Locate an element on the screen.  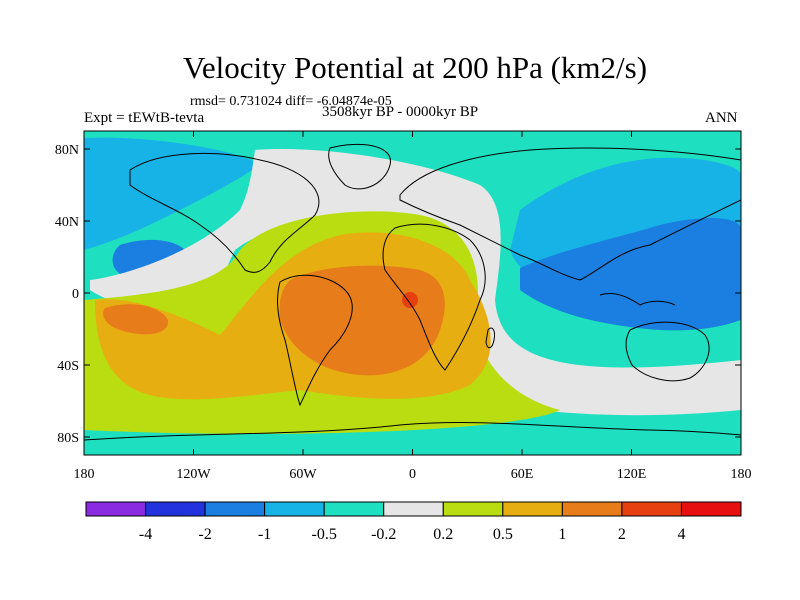
colorbar-label: 1 is located at coordinates (562, 534).